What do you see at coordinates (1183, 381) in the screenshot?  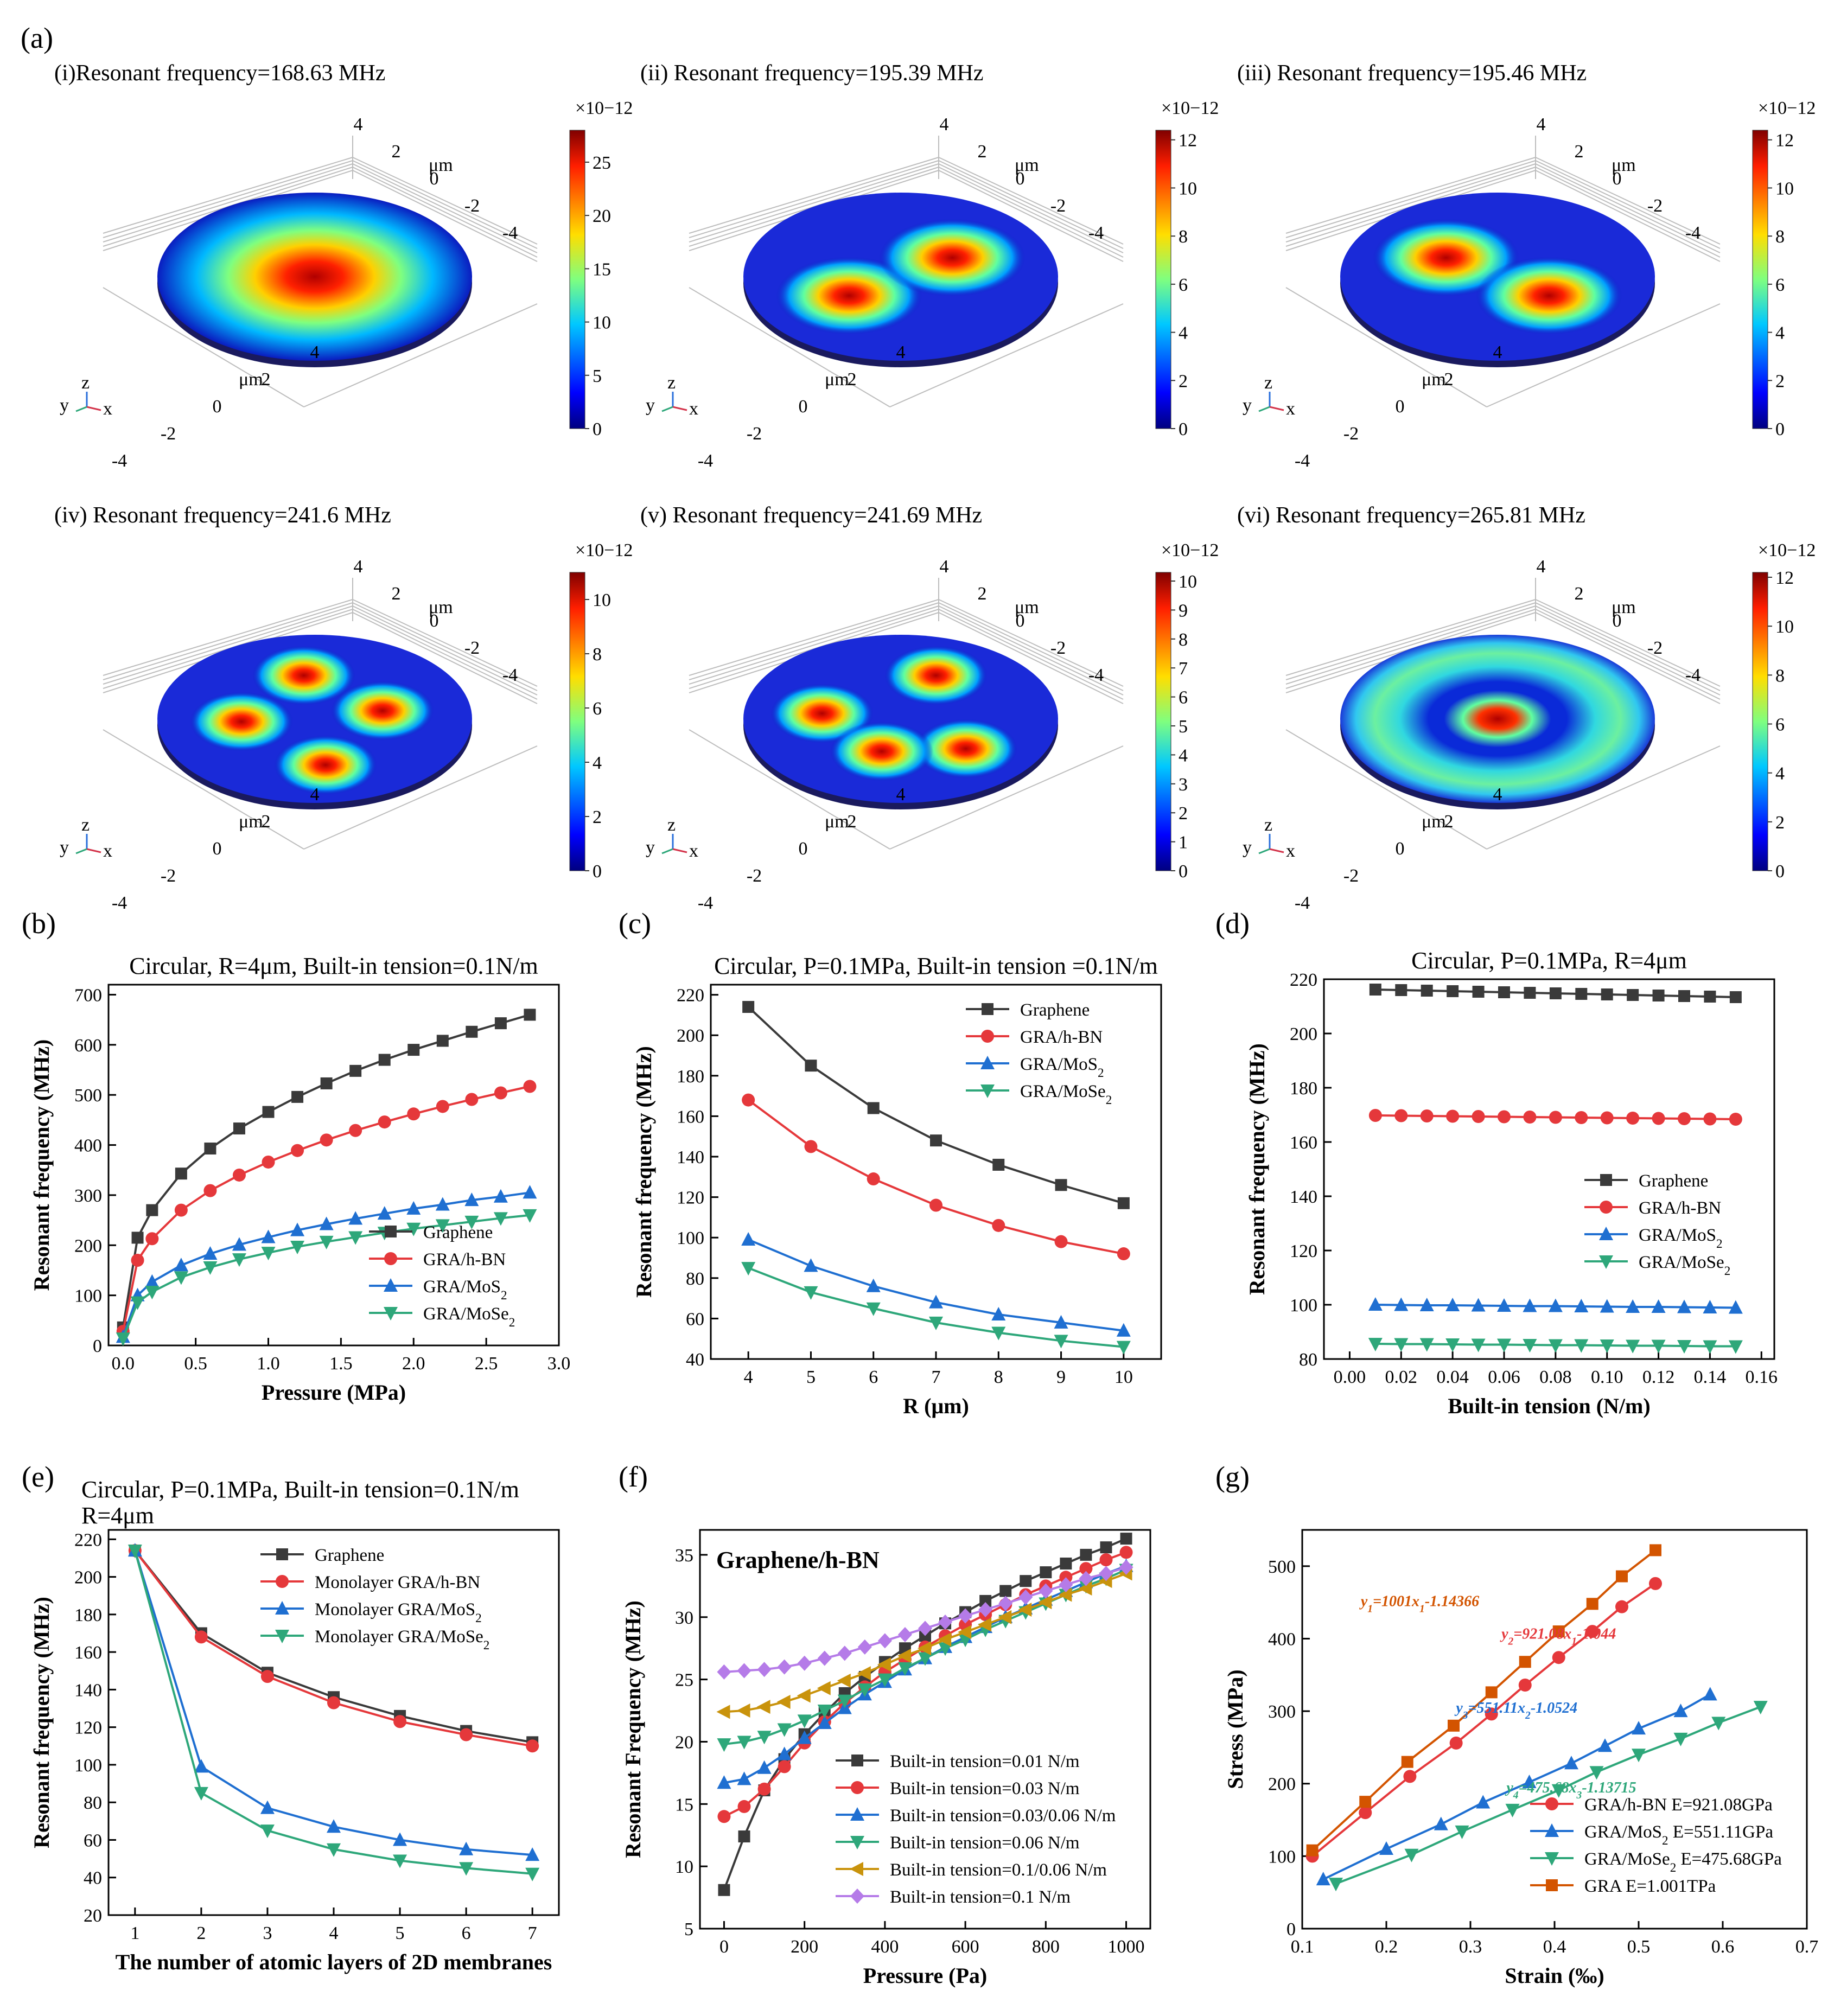 I see `colorbar-tick-label: 2` at bounding box center [1183, 381].